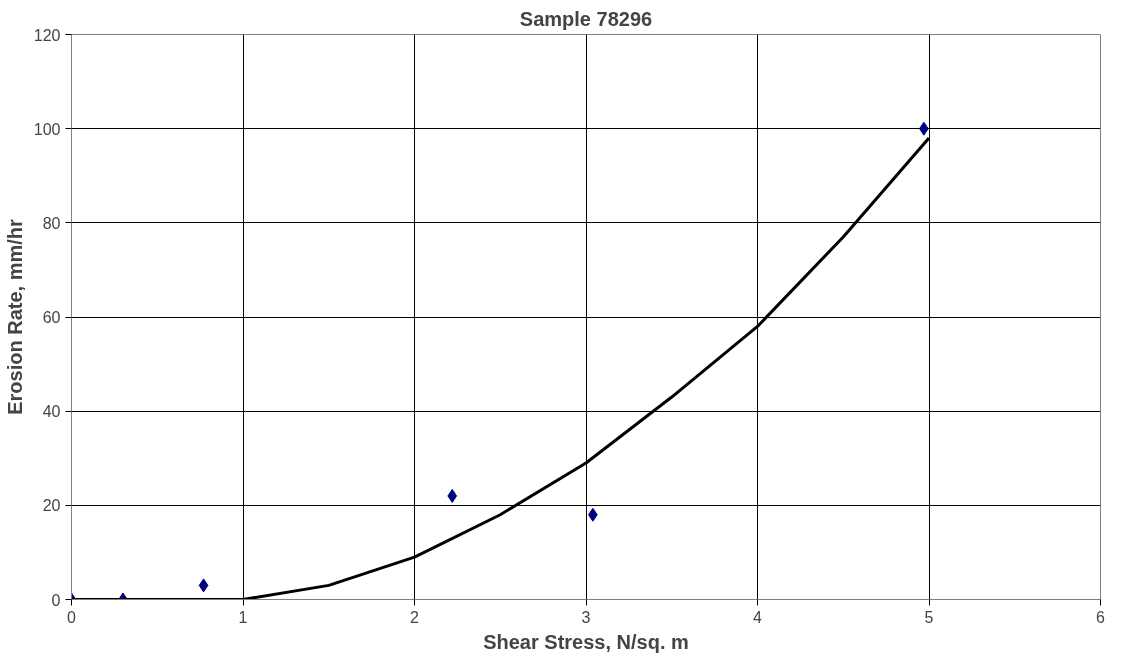 The image size is (1126, 660). Describe the element at coordinates (586, 18) in the screenshot. I see `chart-title: Sample 78296` at that location.